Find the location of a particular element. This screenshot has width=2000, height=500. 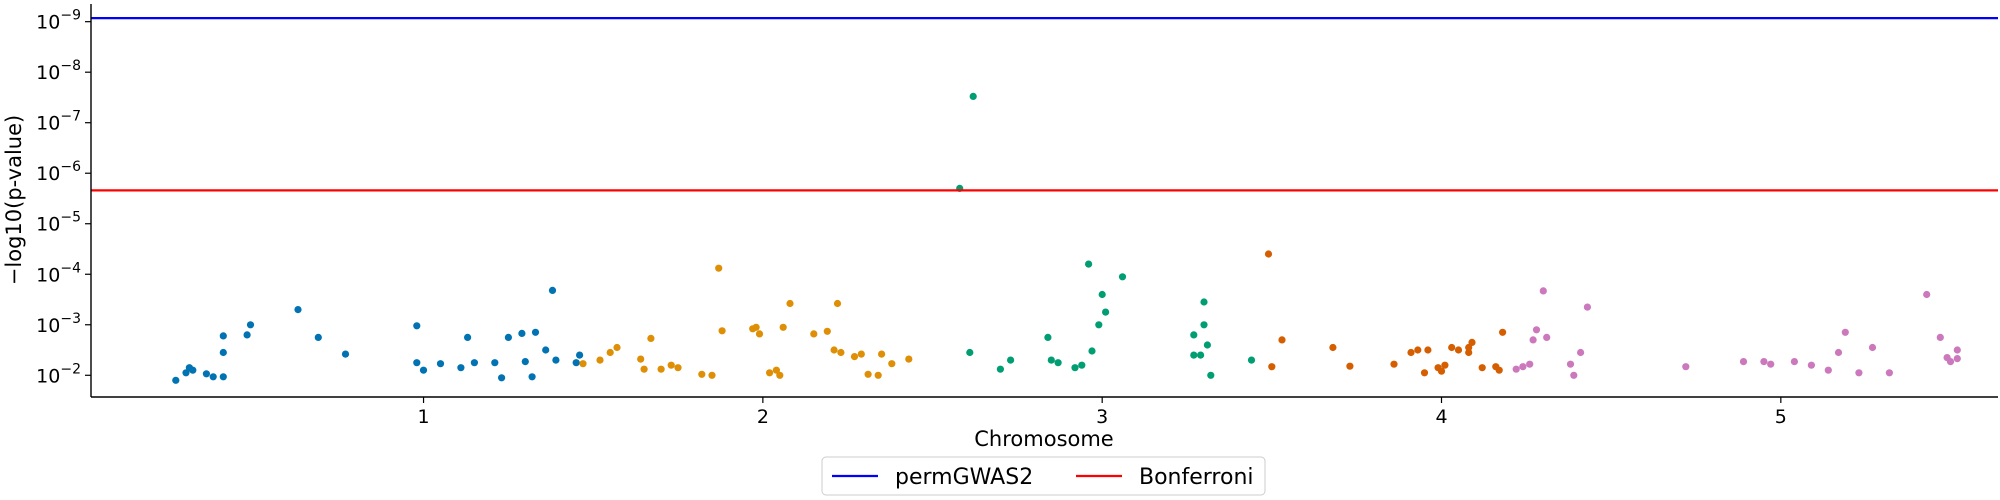

x-tick-label-3: 3 is located at coordinates (1102, 417).